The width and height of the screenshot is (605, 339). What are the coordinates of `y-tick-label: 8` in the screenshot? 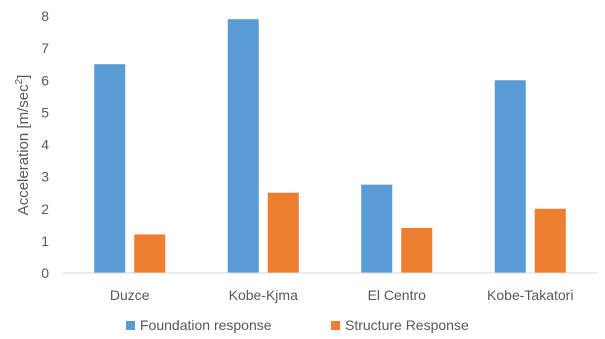 It's located at (45, 16).